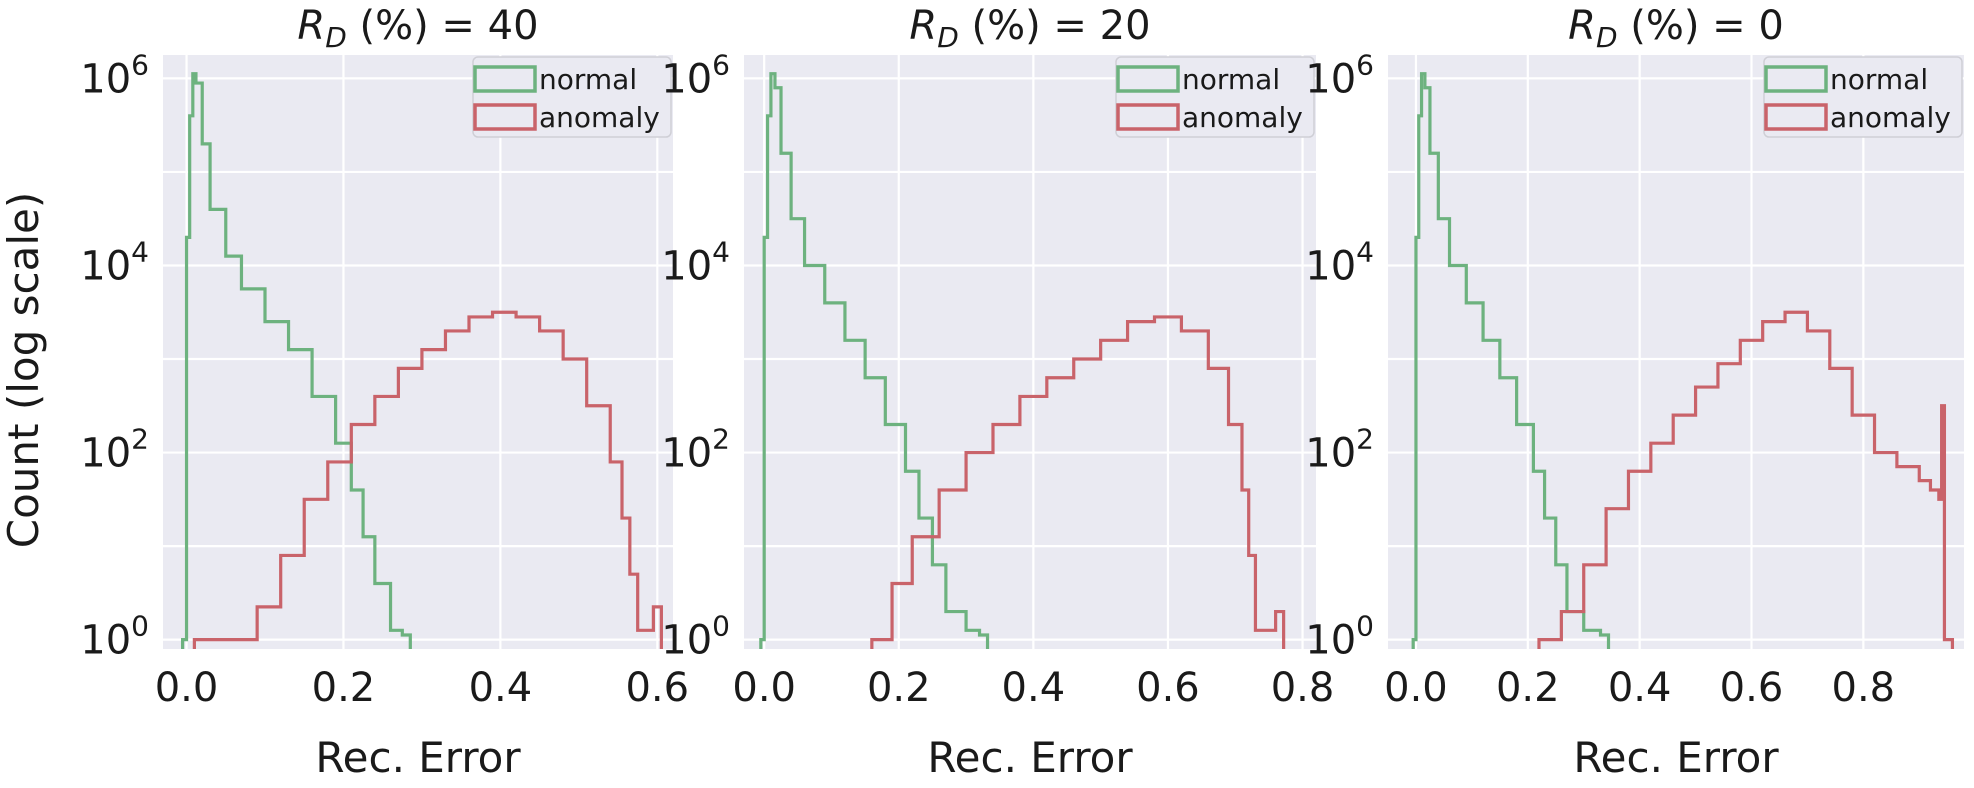 The height and width of the screenshot is (788, 1974). I want to click on panel-title: RD (%) = 0, so click(1676, 28).